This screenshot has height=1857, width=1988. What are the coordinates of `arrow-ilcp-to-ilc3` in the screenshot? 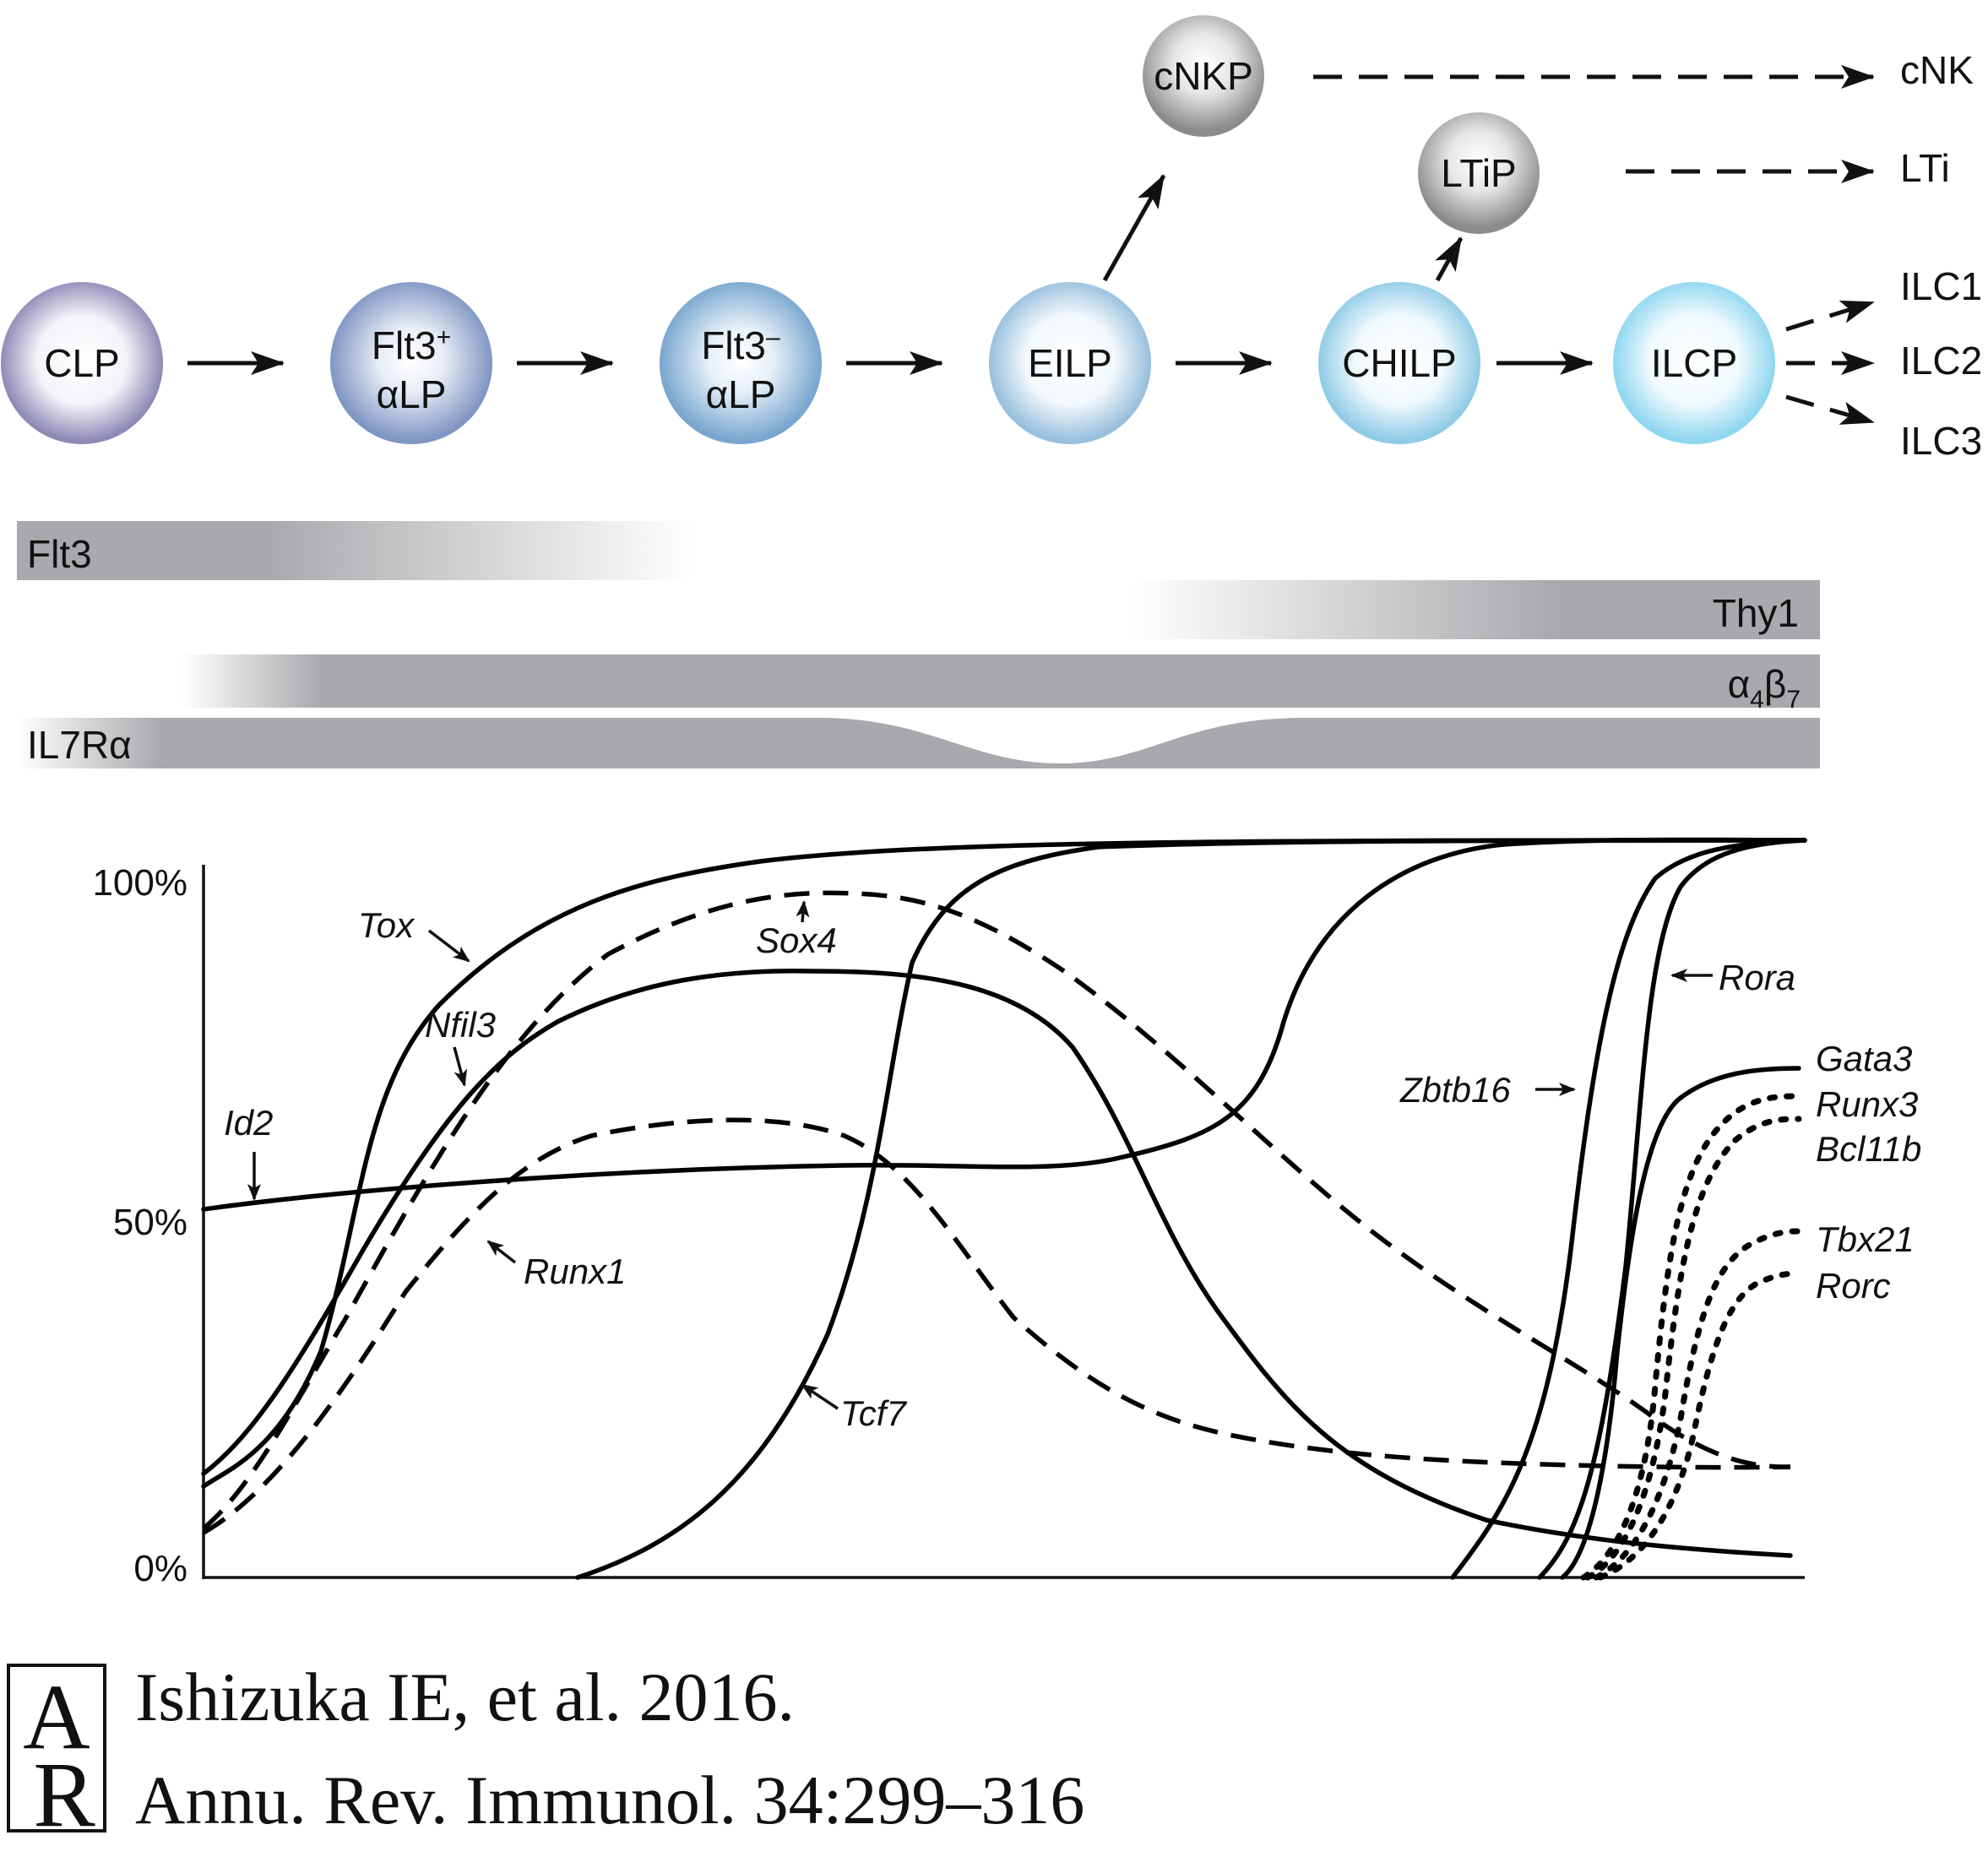 It's located at (1830, 409).